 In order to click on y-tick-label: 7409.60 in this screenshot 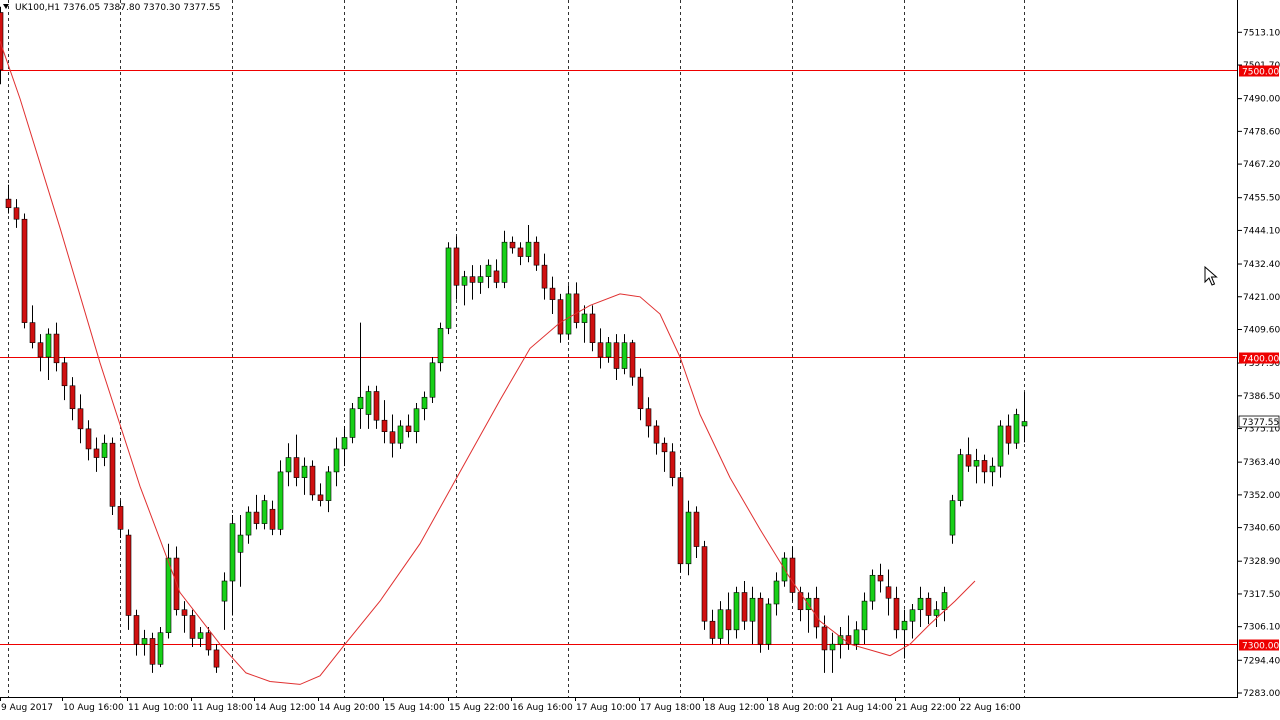, I will do `click(1261, 330)`.